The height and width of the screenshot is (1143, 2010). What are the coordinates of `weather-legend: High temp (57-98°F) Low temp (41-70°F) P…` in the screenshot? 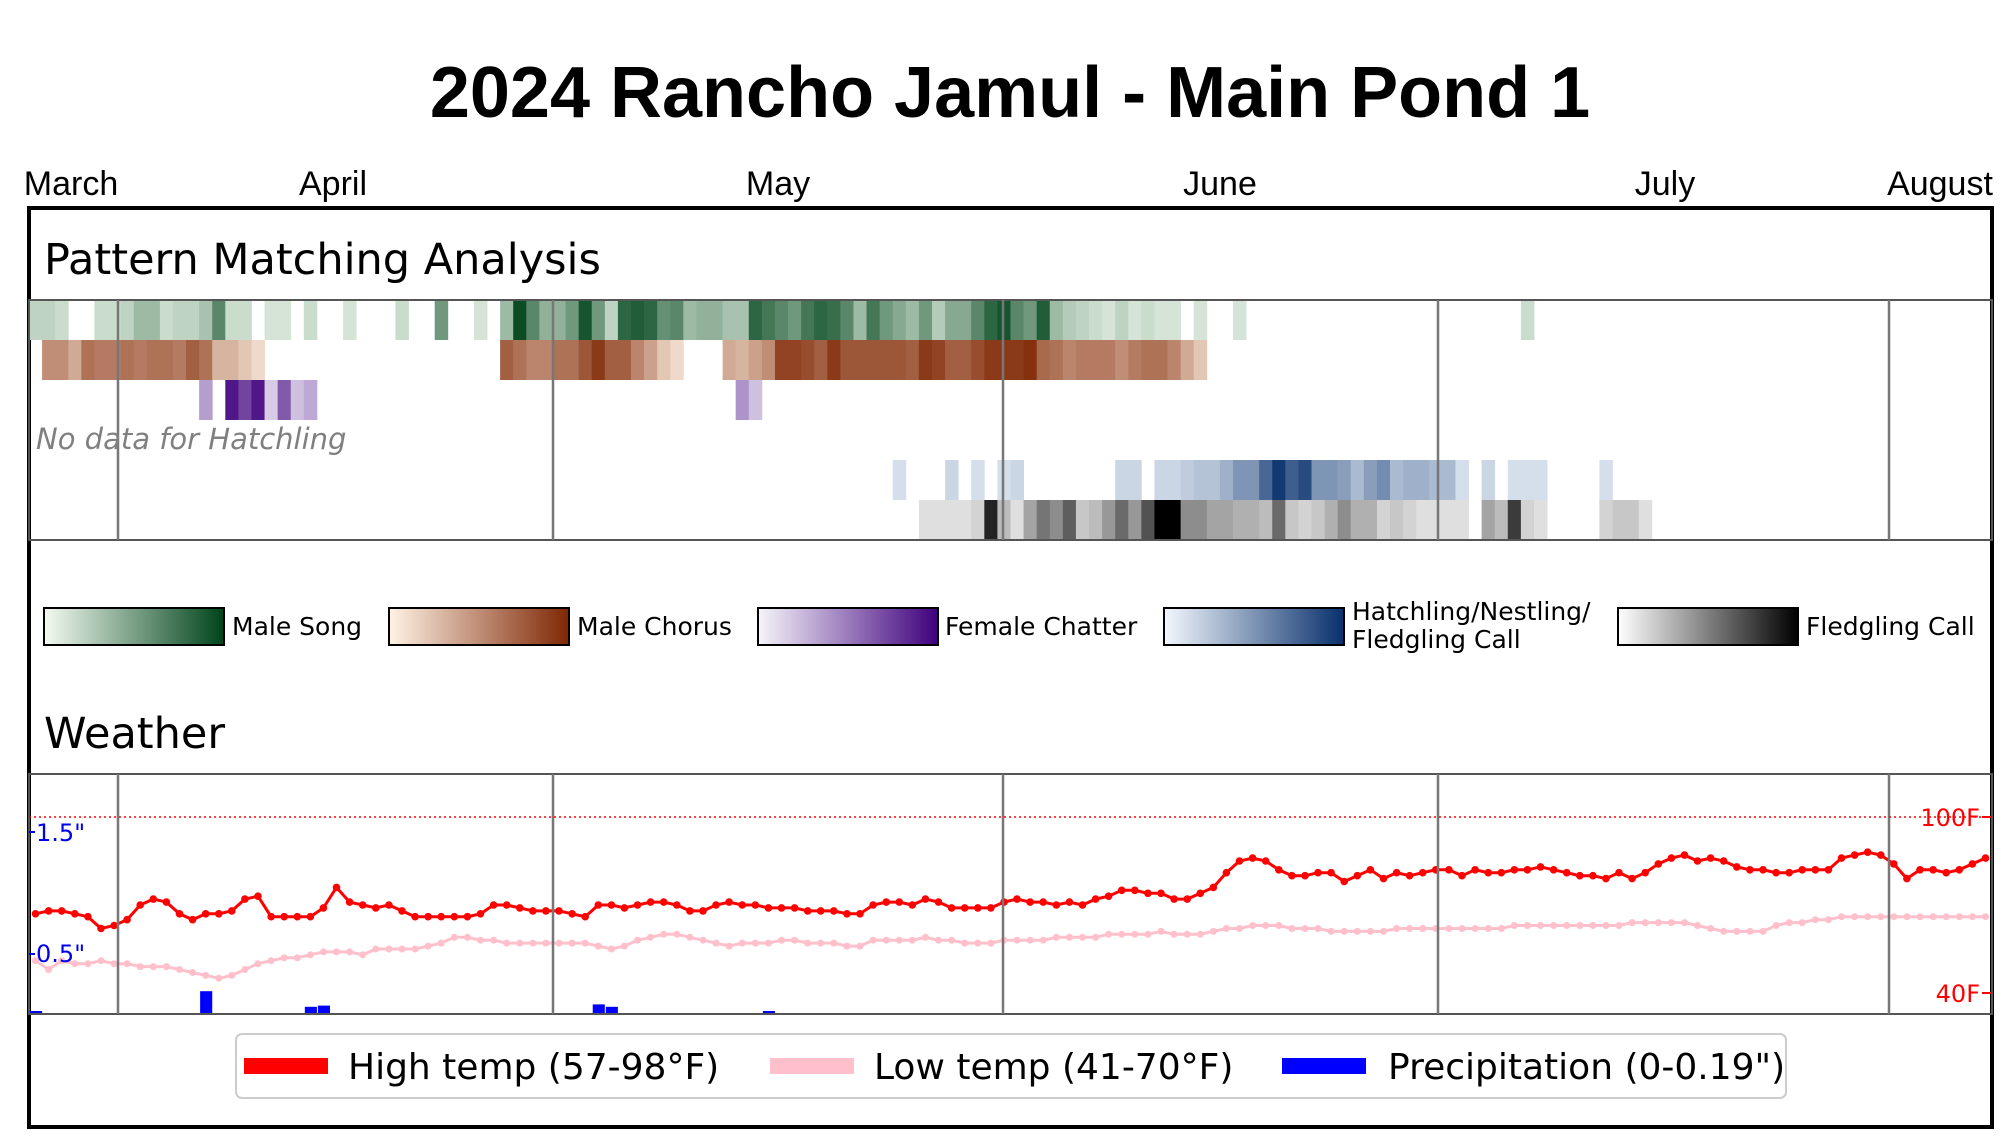 It's located at (1011, 1066).